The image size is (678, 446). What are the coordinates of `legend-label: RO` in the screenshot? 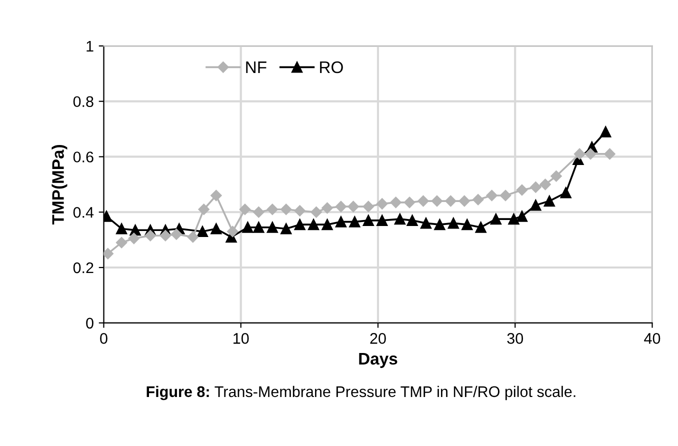 It's located at (331, 67).